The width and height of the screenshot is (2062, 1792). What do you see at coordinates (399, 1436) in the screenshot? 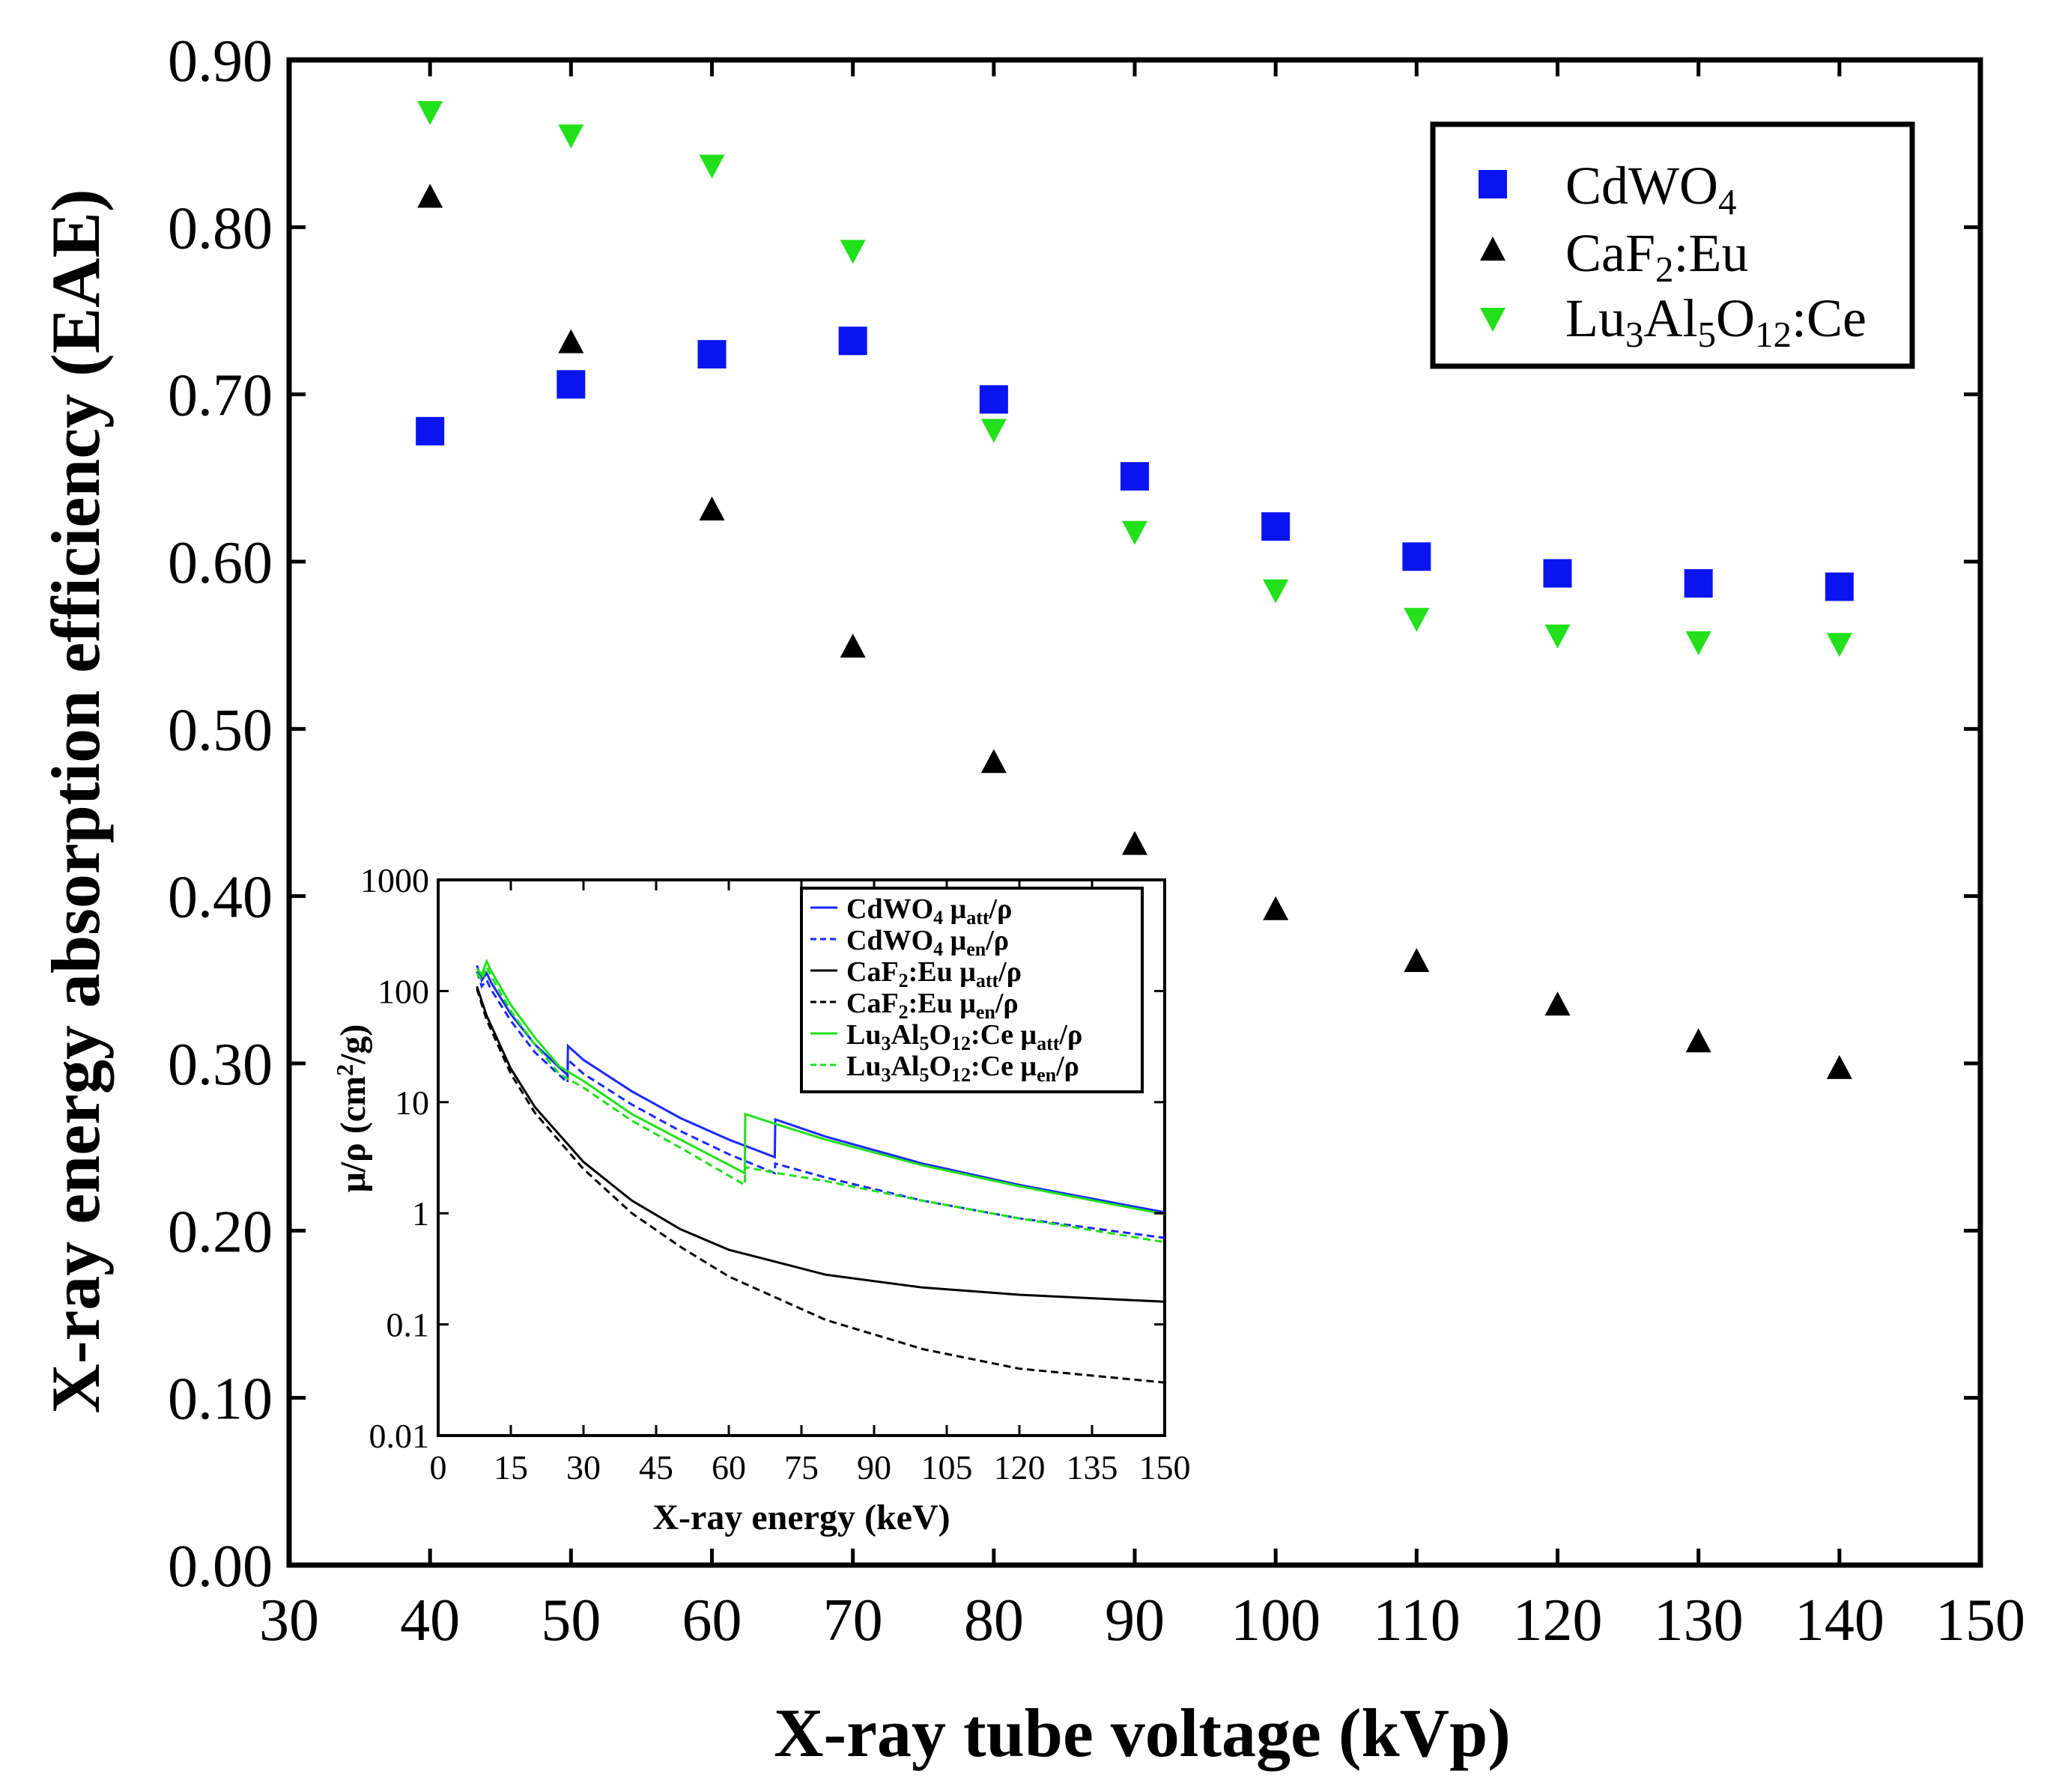
I see `inset-y-tick-label: 0.01` at bounding box center [399, 1436].